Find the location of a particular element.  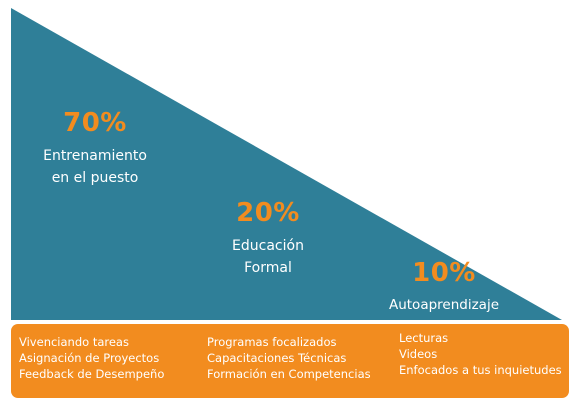

label-line: Entrenamiento is located at coordinates (95, 156).